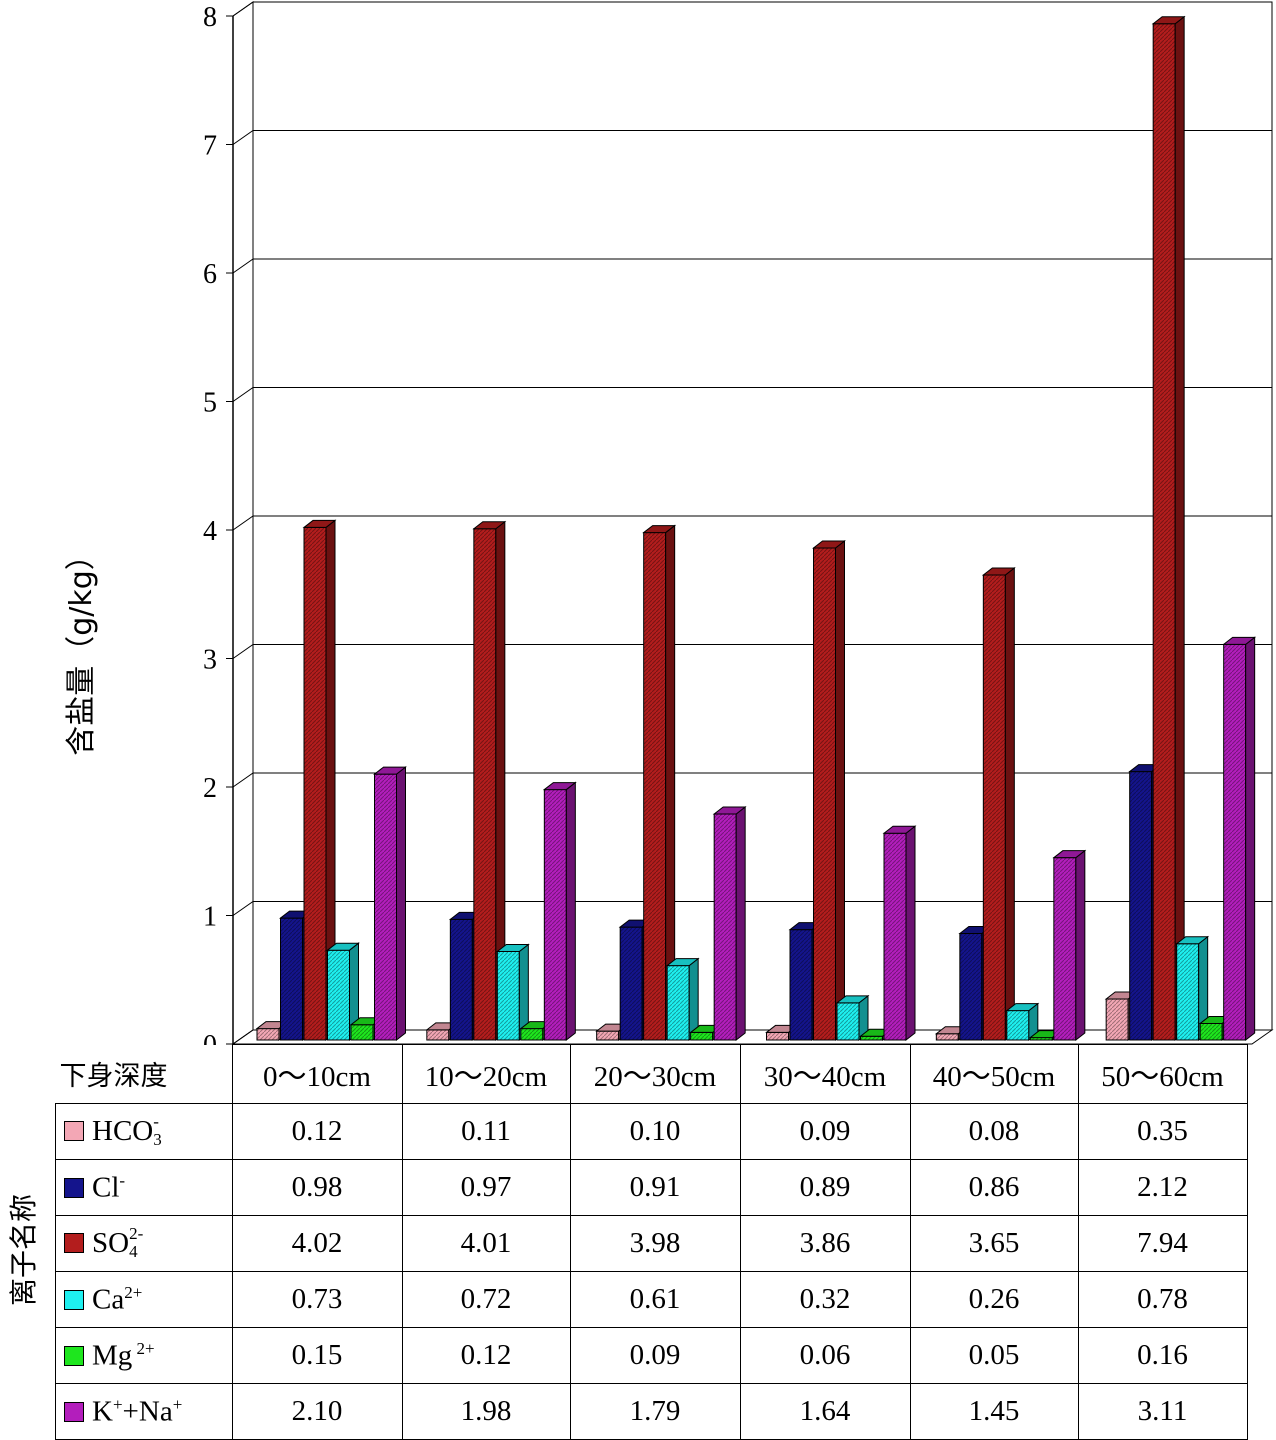 The image size is (1276, 1440). What do you see at coordinates (210, 146) in the screenshot?
I see `y-tick-label: 7` at bounding box center [210, 146].